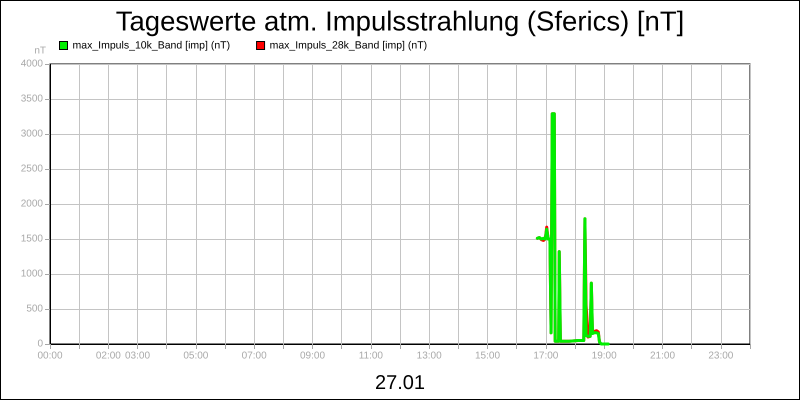 The height and width of the screenshot is (400, 800). Describe the element at coordinates (32, 204) in the screenshot. I see `y-tick-label: 2000` at that location.